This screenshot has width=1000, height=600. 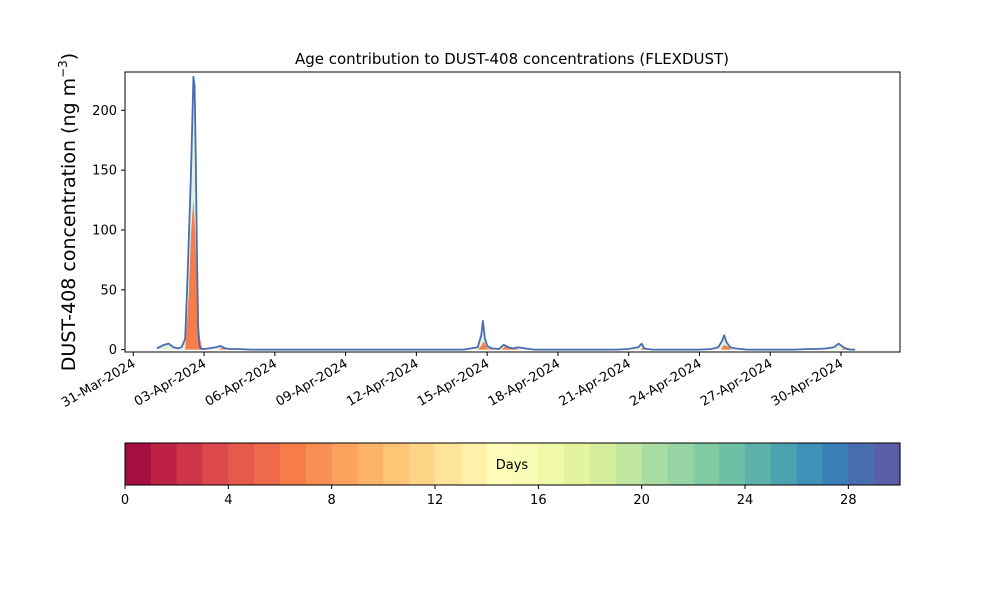 I want to click on y-tick-label: 200, so click(x=104, y=111).